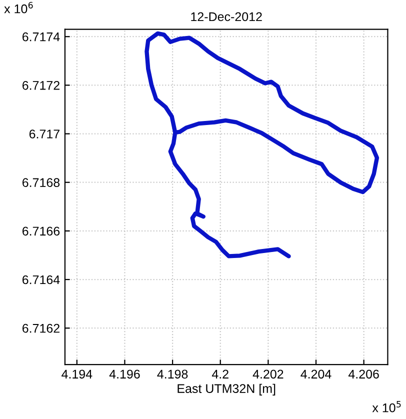  What do you see at coordinates (41, 279) in the screenshot?
I see `y-tick-label: 6.7164` at bounding box center [41, 279].